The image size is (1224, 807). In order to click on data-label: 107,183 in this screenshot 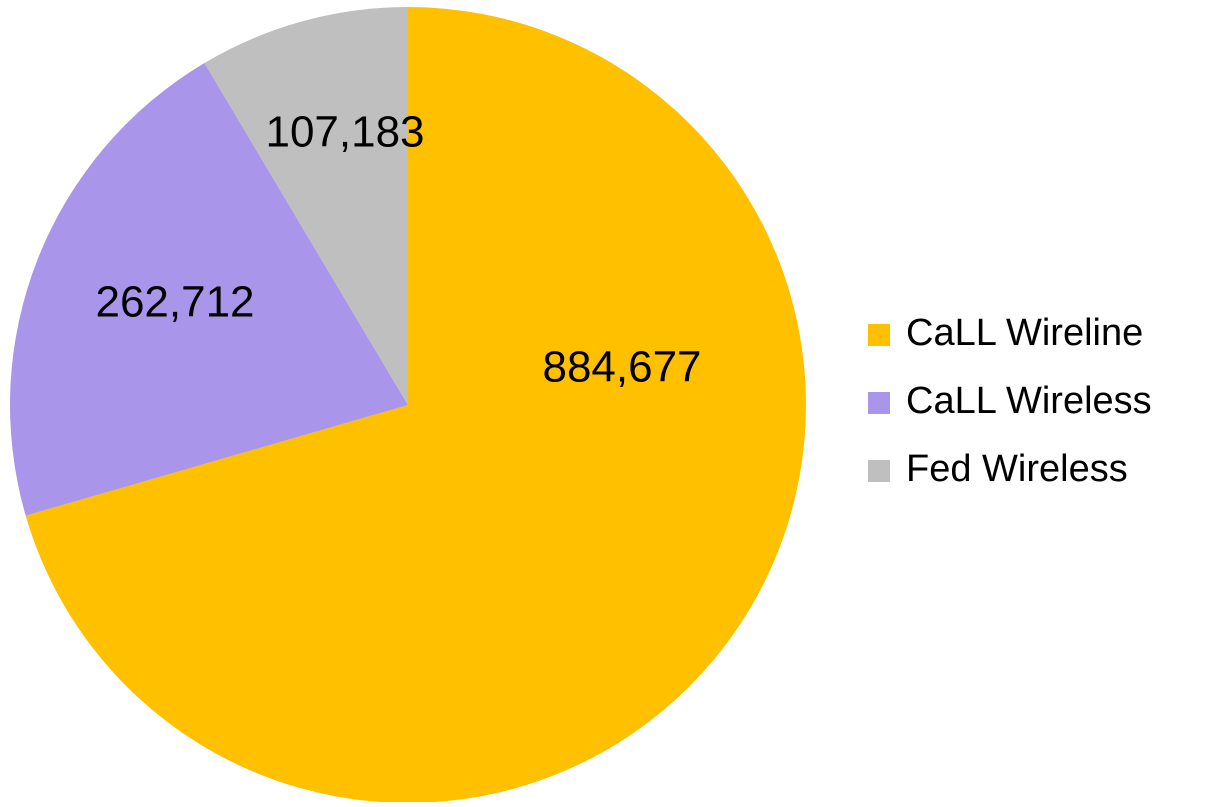, I will do `click(344, 132)`.